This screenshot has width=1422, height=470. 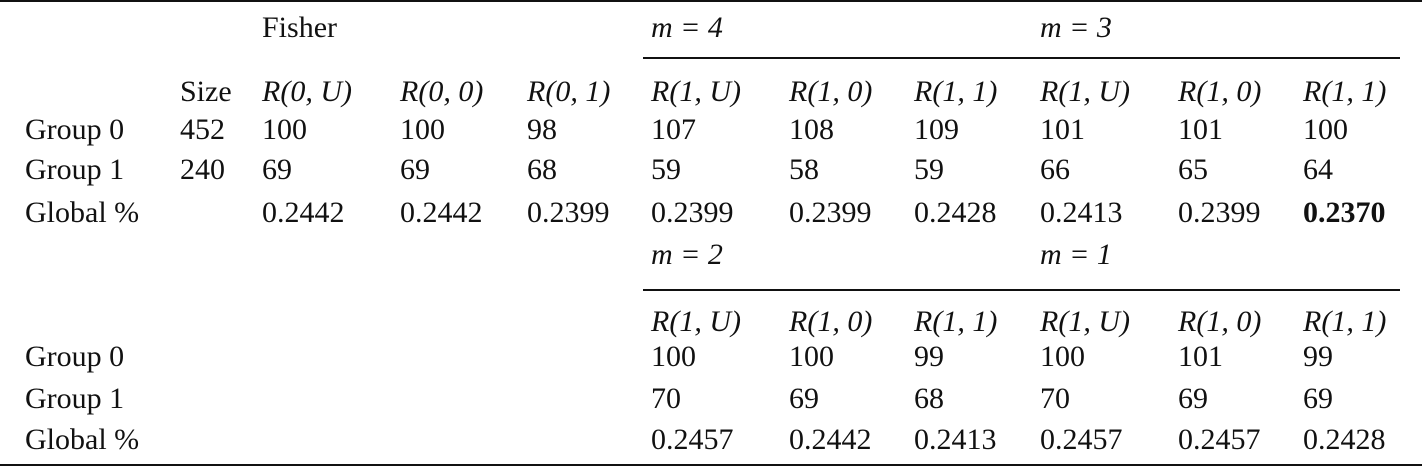 What do you see at coordinates (687, 27) in the screenshot?
I see `group-header: m = 4` at bounding box center [687, 27].